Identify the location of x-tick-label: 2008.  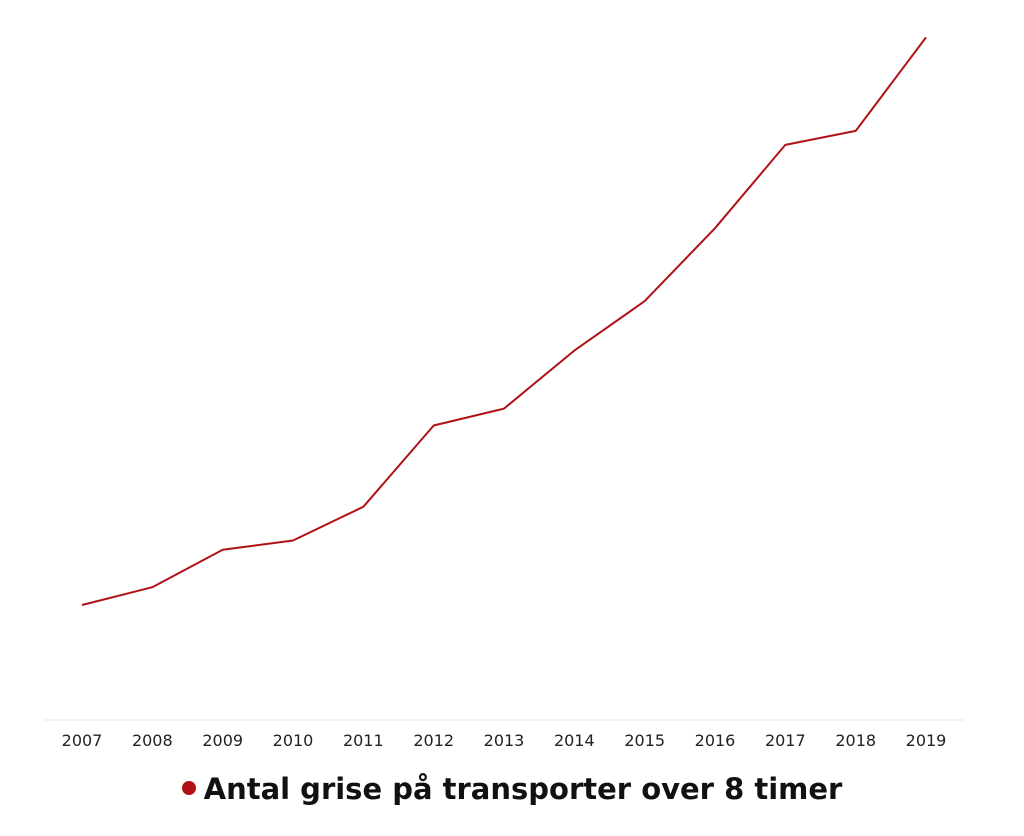
(152, 740).